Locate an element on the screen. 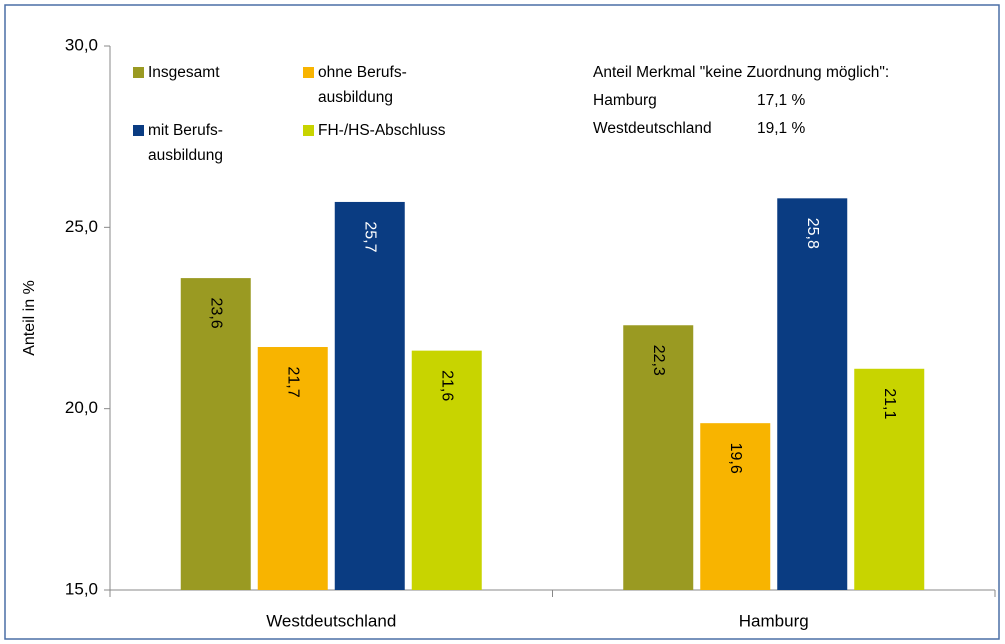  value-label: 25,8 is located at coordinates (812, 233).